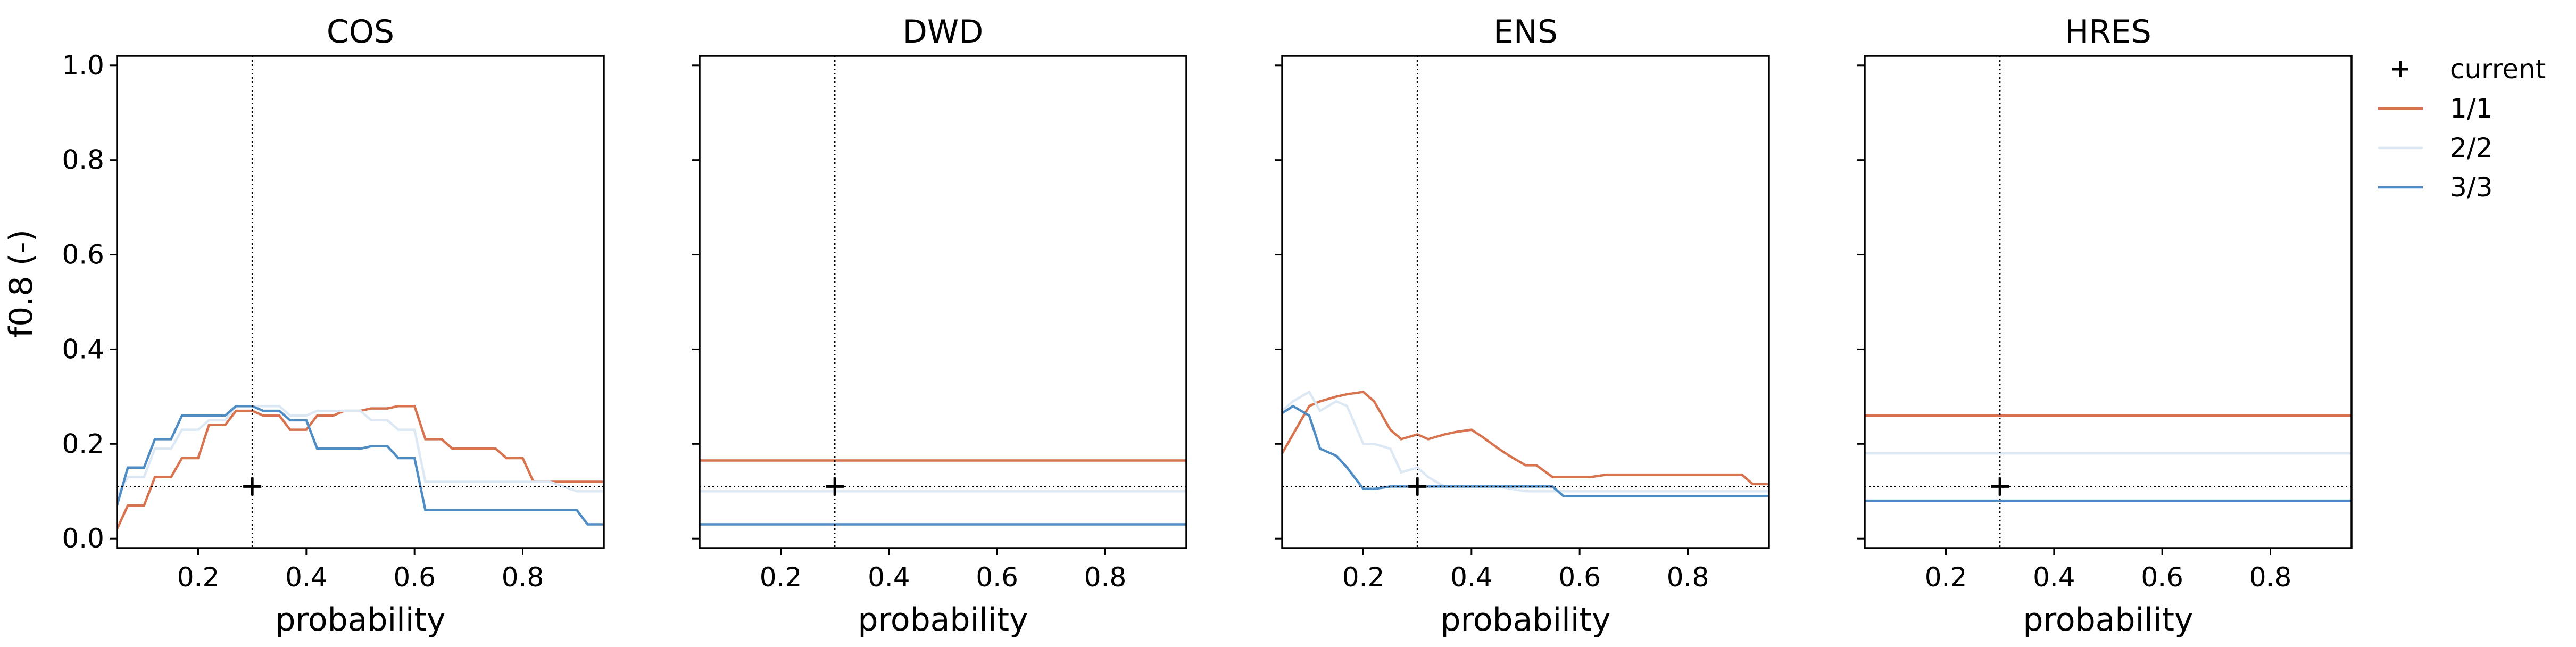 Image resolution: width=2576 pixels, height=647 pixels. What do you see at coordinates (2498, 69) in the screenshot?
I see `legend-label: current` at bounding box center [2498, 69].